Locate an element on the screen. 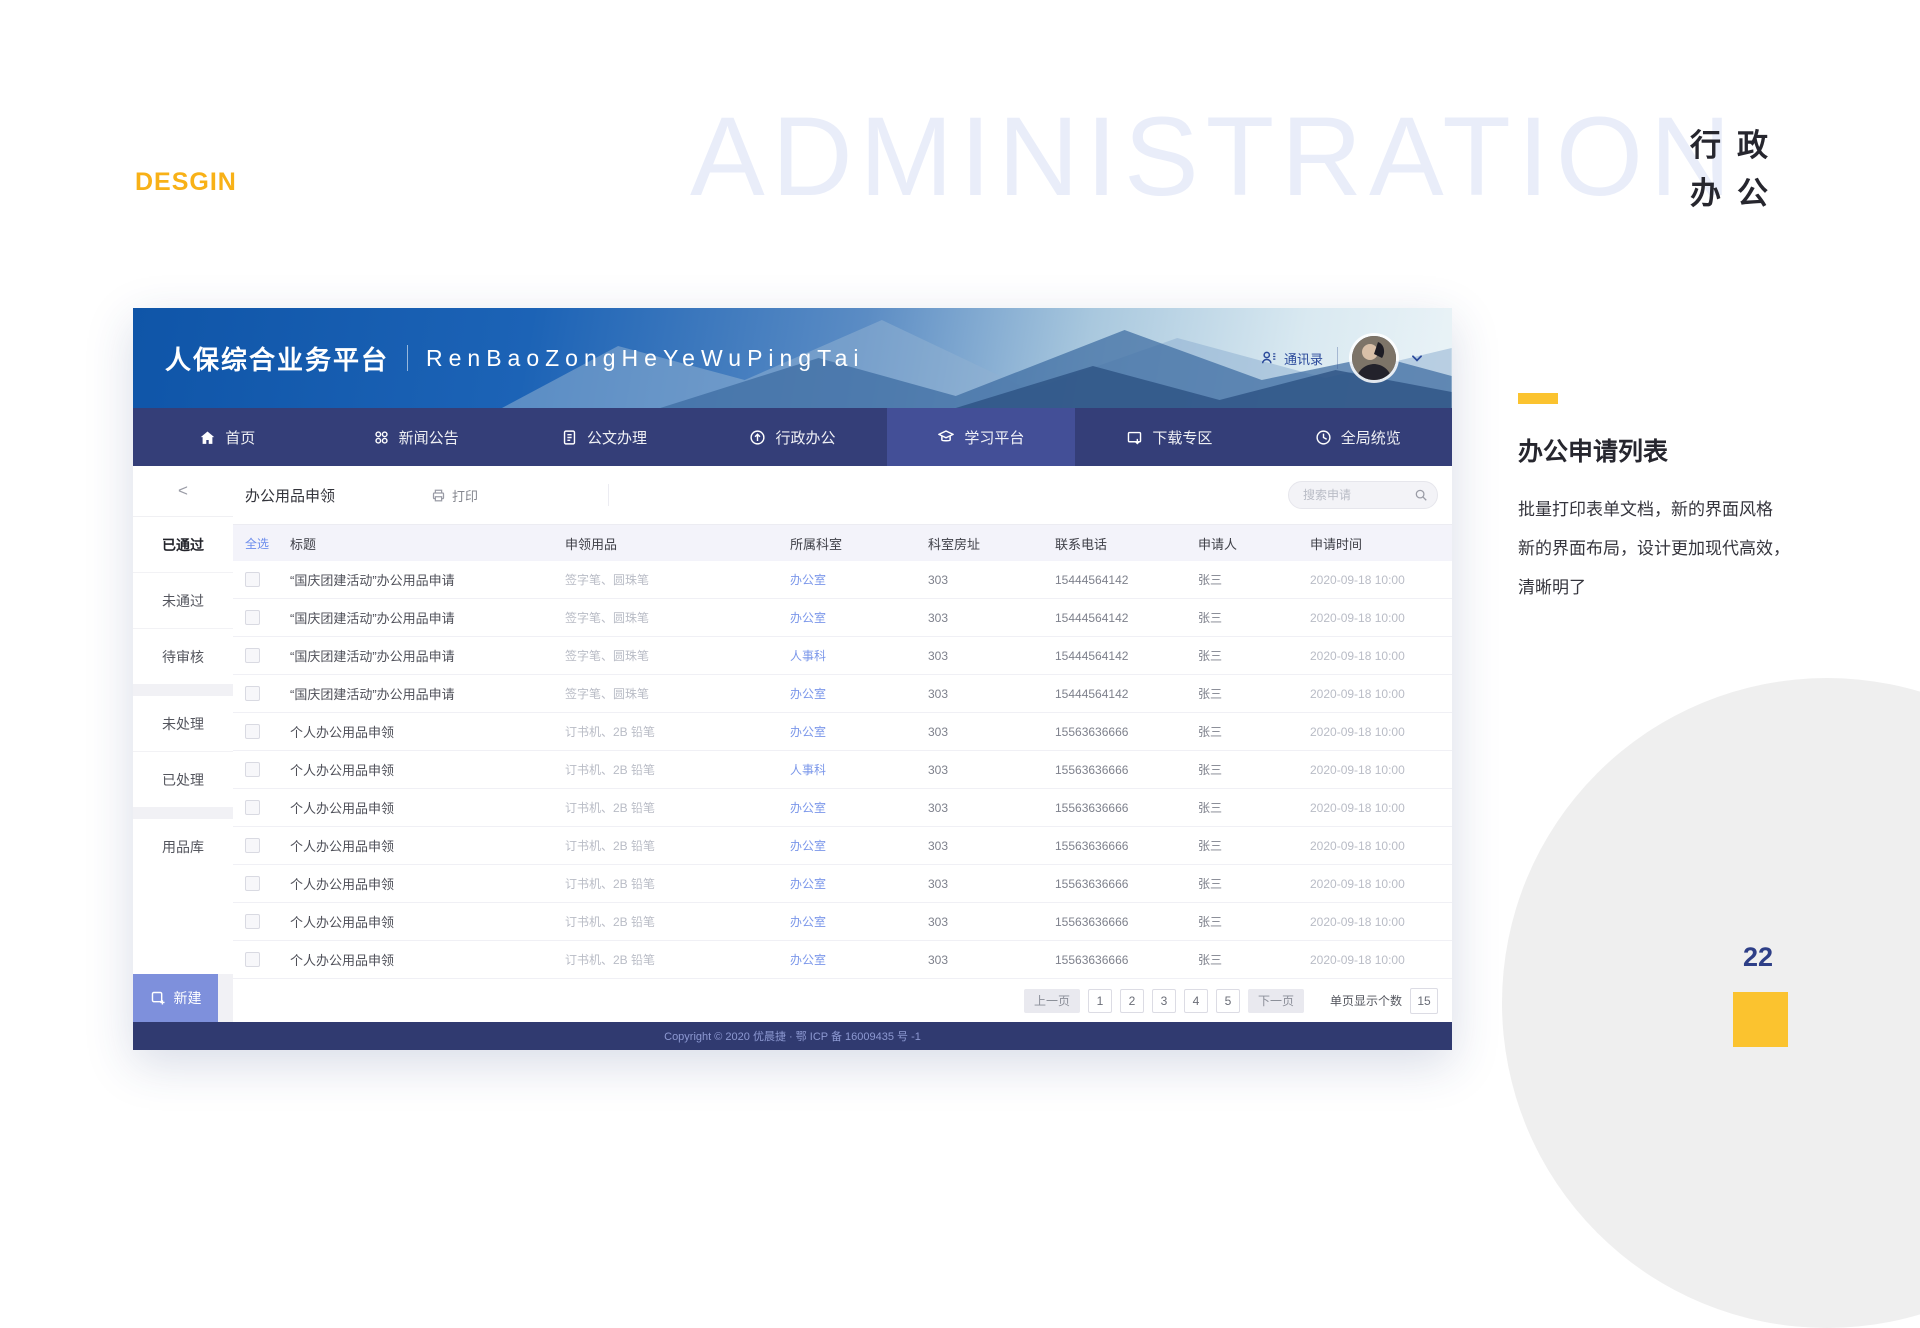  contacts-icon is located at coordinates (1268, 357).